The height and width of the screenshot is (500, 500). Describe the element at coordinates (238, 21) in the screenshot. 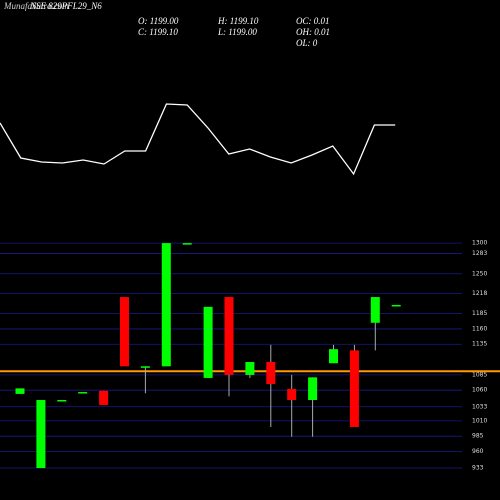

I see `ohlc-label: H: 1199.10` at that location.